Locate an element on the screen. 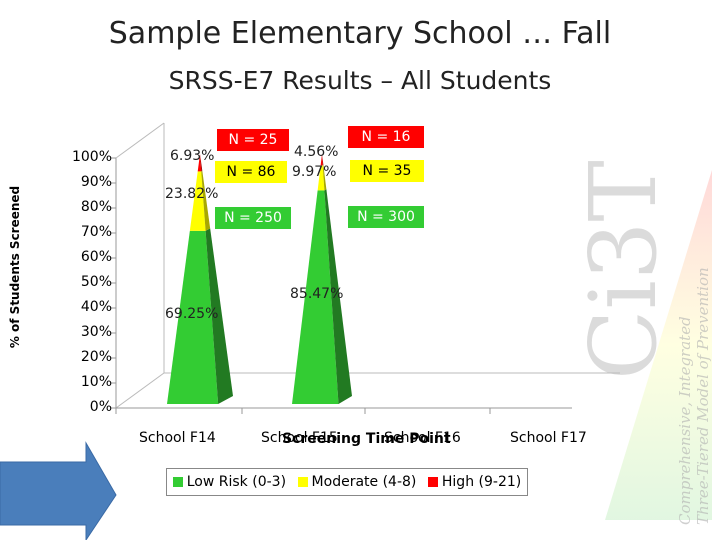  legend-item-moderate: Moderate (4-8) is located at coordinates (357, 482).